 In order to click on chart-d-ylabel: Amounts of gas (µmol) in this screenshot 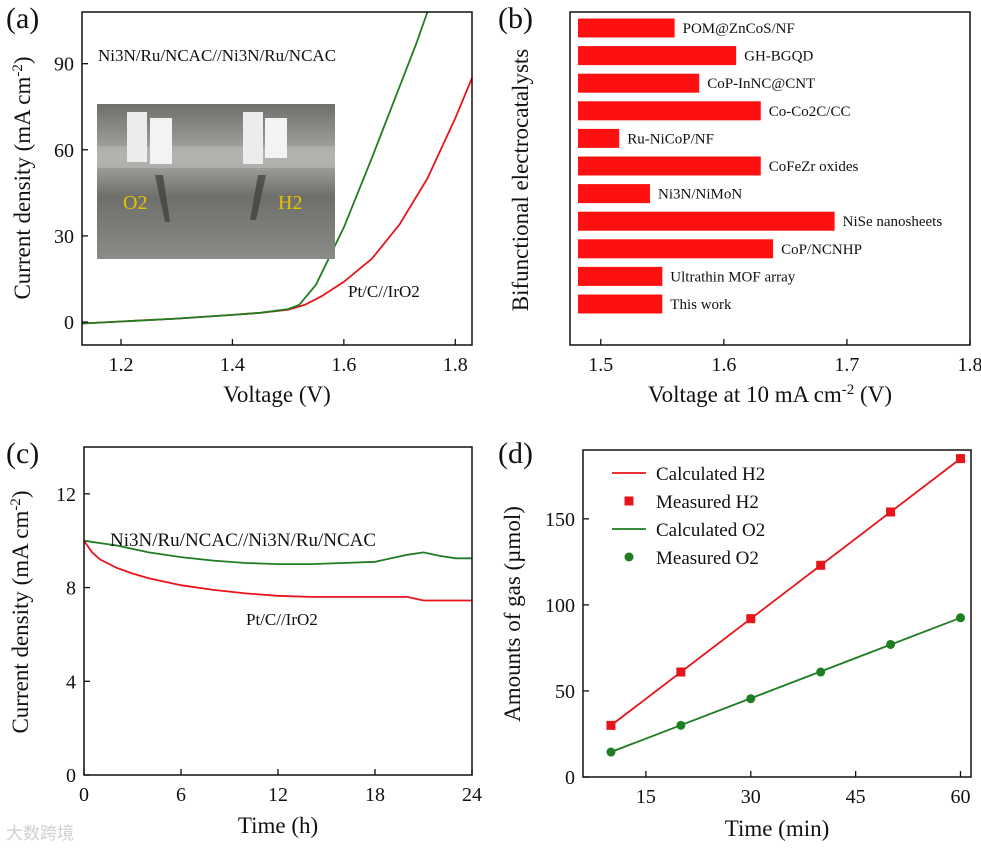, I will do `click(512, 614)`.